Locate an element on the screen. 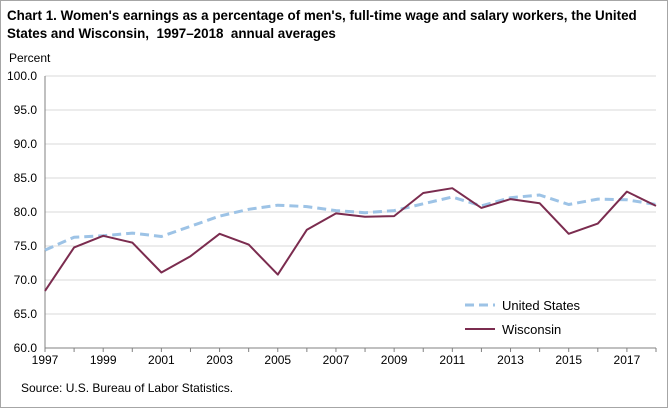  legend-label-united-states: United States is located at coordinates (541, 305).